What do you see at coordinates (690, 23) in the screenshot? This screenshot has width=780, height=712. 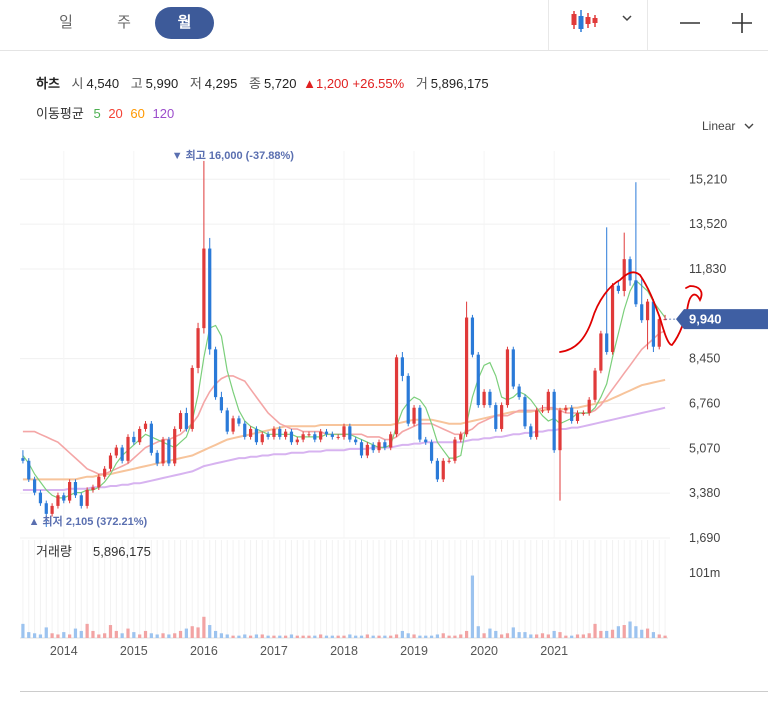 I see `zoom-out-button` at bounding box center [690, 23].